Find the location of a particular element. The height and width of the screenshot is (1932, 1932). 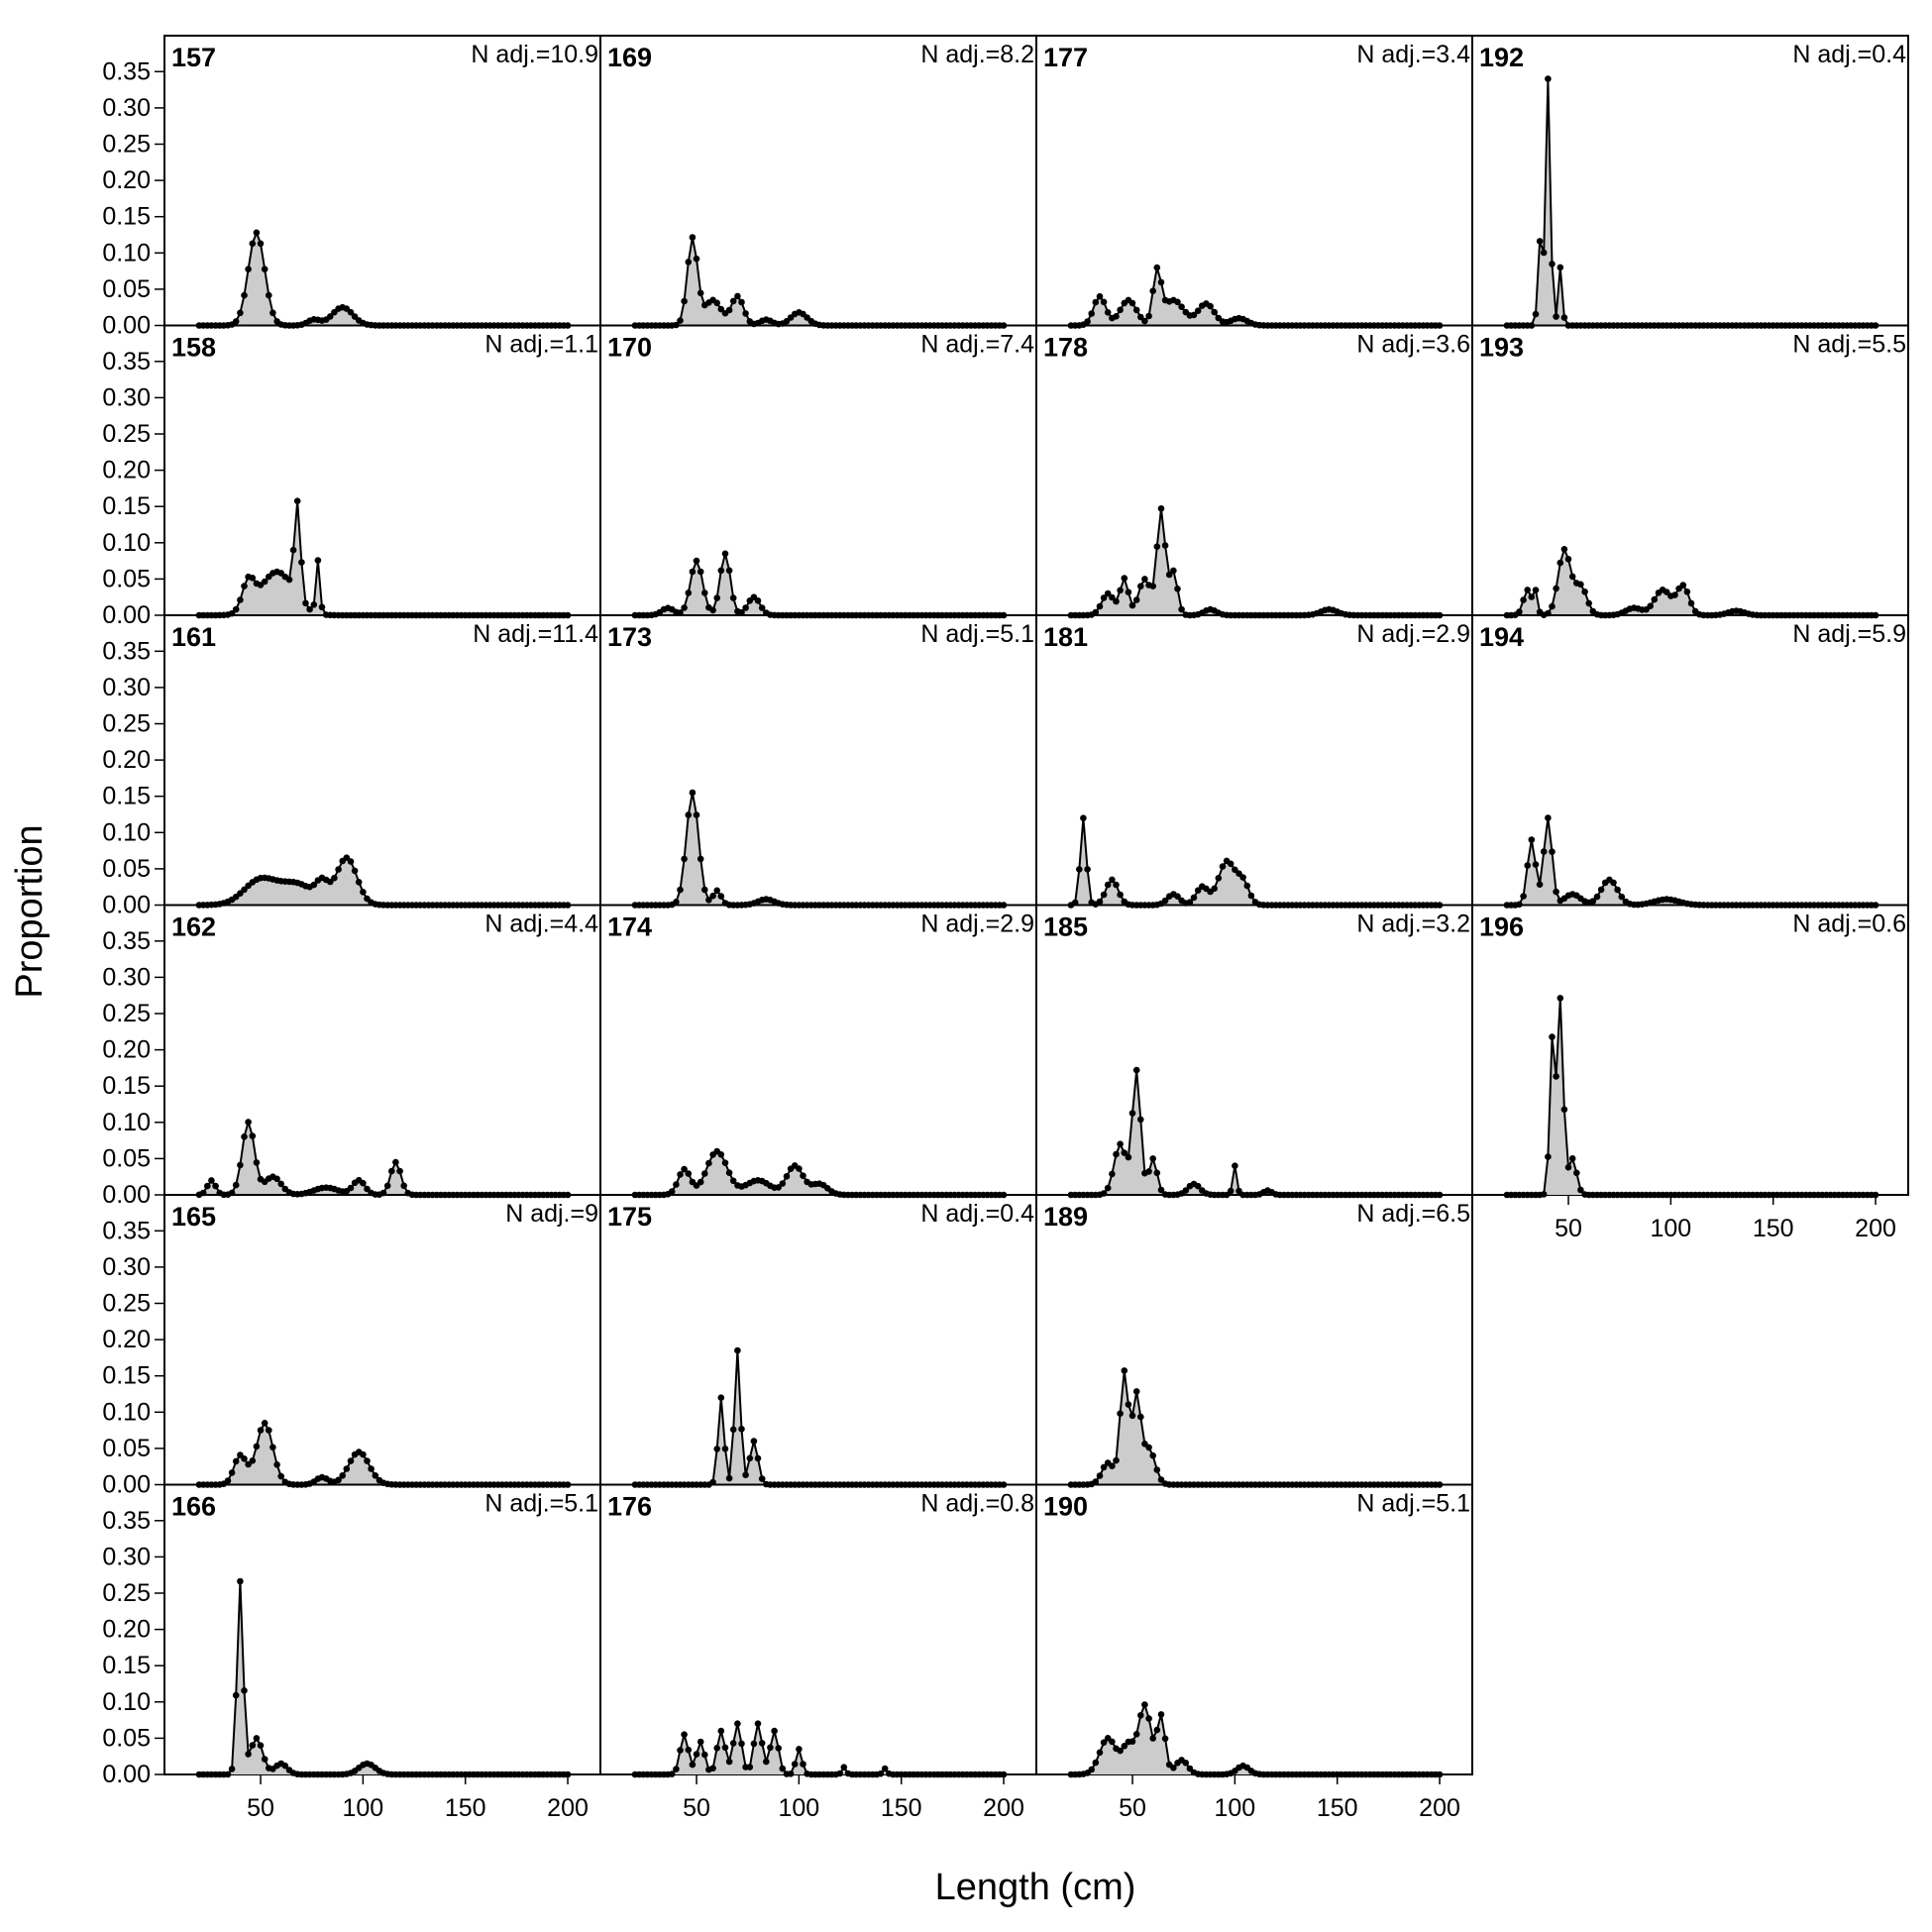

y-tick-label: 0.15 is located at coordinates (127, 1665).